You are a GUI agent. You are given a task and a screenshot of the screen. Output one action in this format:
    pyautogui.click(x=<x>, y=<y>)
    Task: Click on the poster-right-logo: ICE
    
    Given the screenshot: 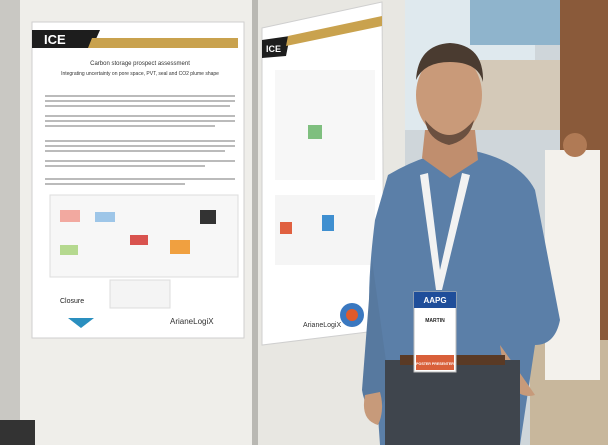 What is the action you would take?
    pyautogui.click(x=273, y=49)
    